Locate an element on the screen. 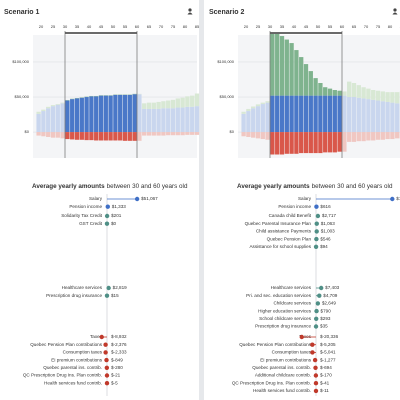  row-value: $-20,336 is located at coordinates (329, 336).